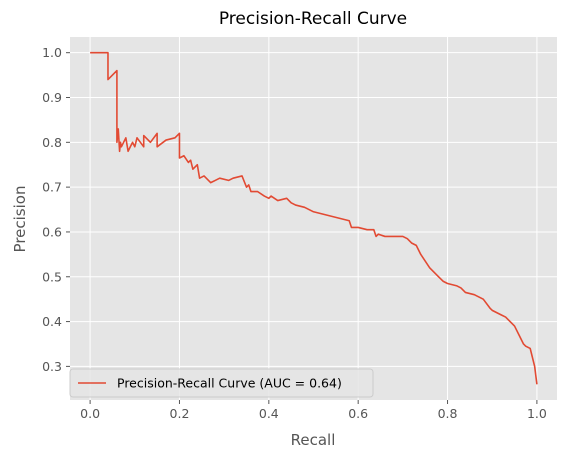 The width and height of the screenshot is (571, 460). Describe the element at coordinates (52, 366) in the screenshot. I see `y-tick-label: 0.3` at that location.